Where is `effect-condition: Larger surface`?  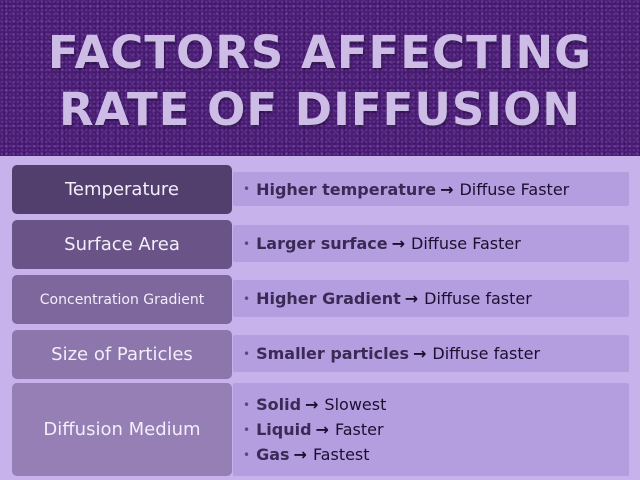
effect-condition: Larger surface is located at coordinates (322, 243).